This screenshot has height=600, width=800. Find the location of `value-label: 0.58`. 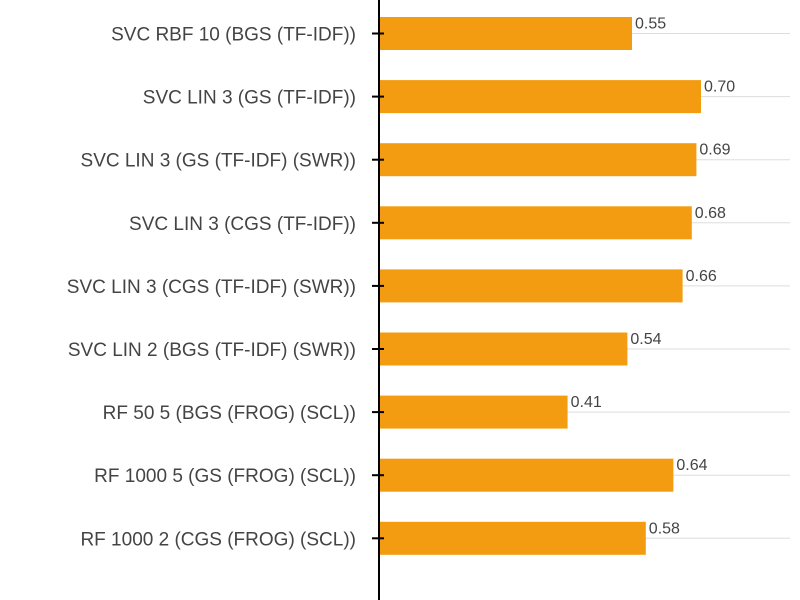

value-label: 0.58 is located at coordinates (664, 528).